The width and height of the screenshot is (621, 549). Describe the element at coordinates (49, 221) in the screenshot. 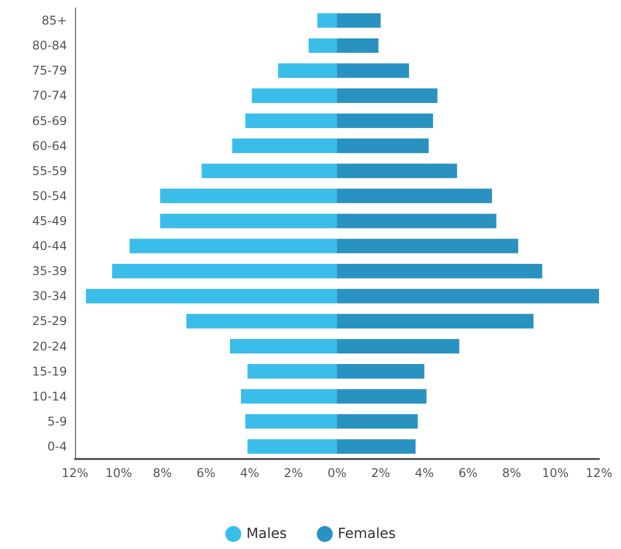

I see `y-tick-label: 45-49` at that location.